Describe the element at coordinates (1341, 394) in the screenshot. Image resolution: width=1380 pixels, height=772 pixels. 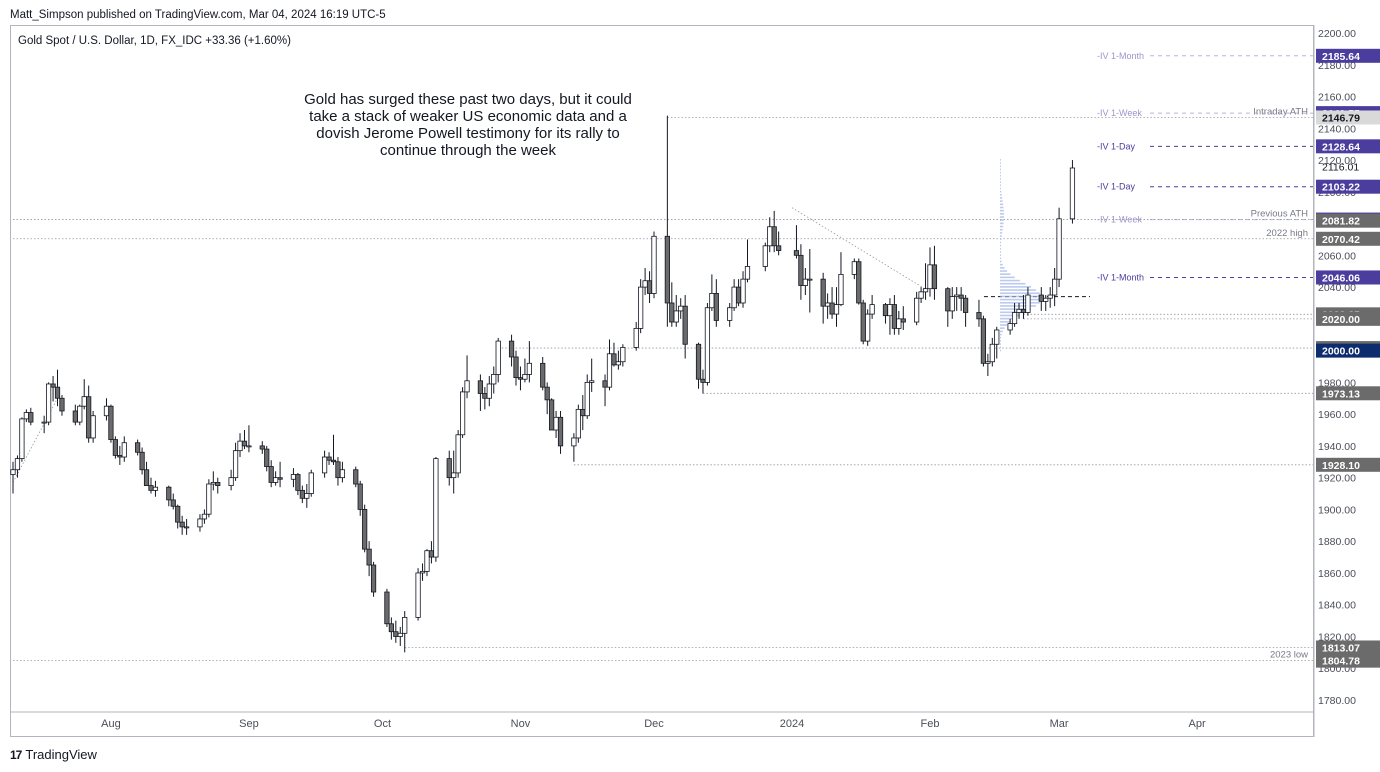
I see `price-badge-label: 1973.13` at that location.